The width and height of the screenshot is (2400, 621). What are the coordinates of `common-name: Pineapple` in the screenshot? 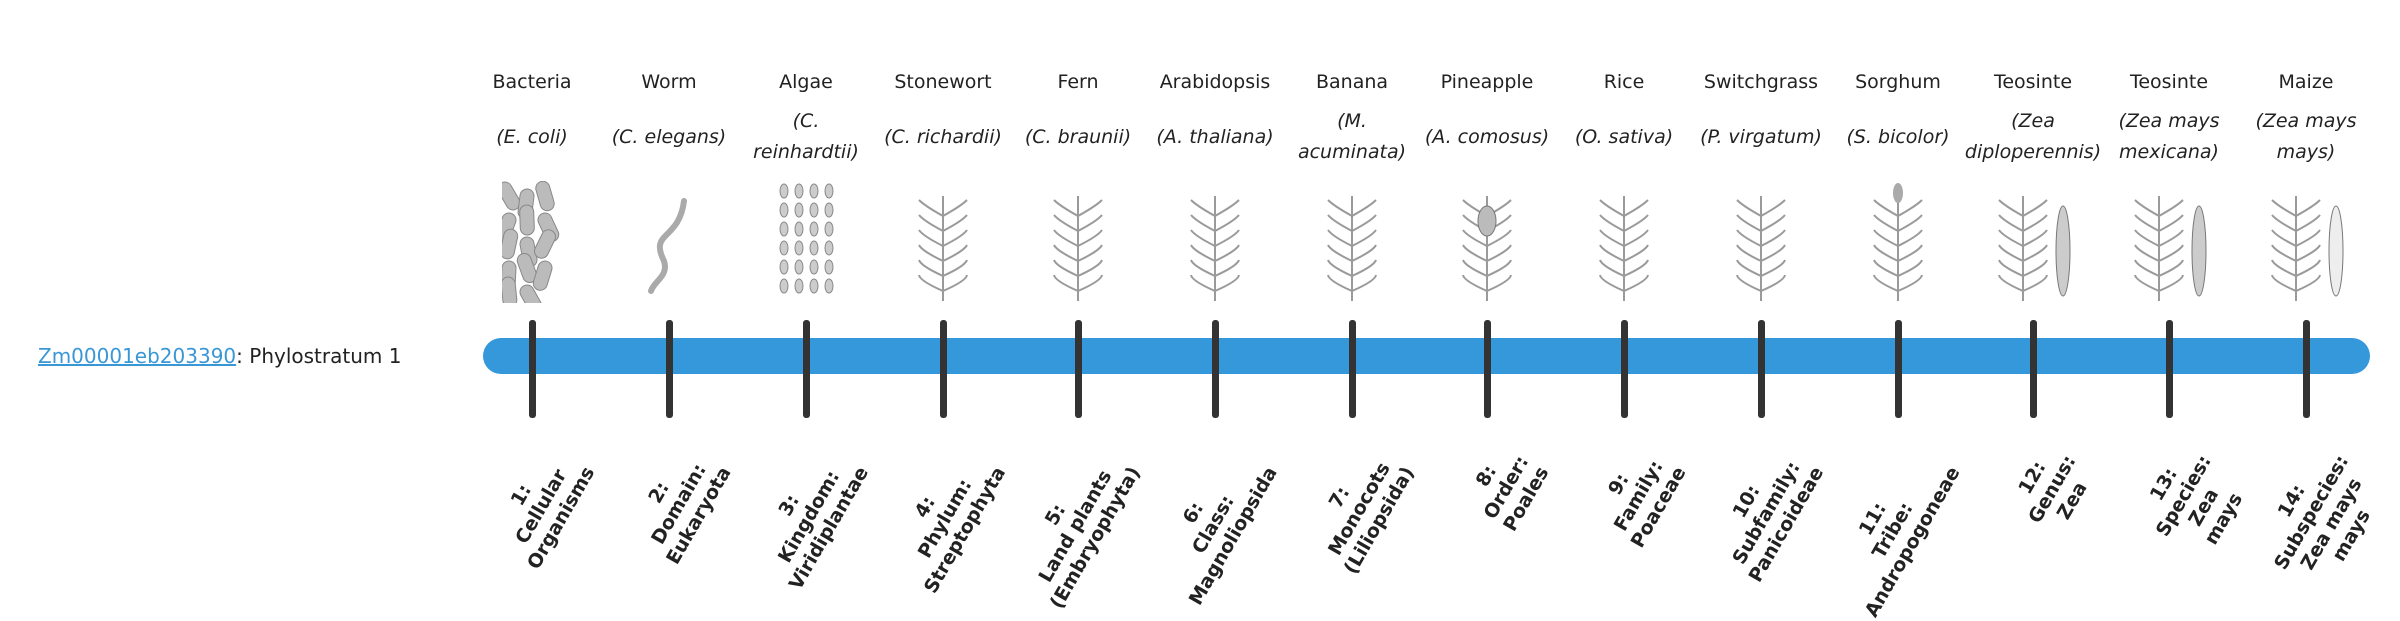 It's located at (1487, 82).